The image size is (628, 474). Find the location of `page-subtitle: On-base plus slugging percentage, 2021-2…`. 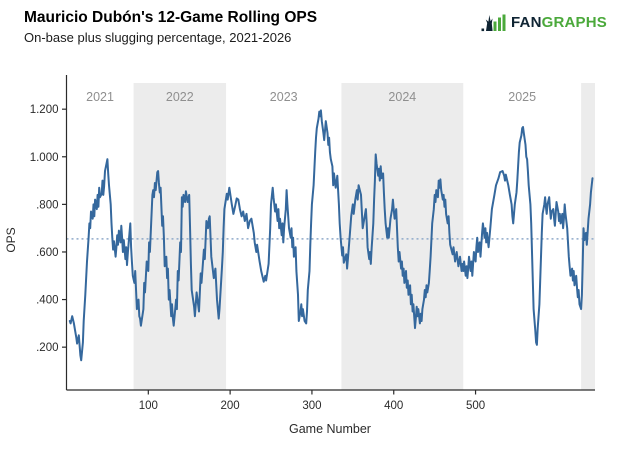

page-subtitle: On-base plus slugging percentage, 2021-2… is located at coordinates (158, 38).